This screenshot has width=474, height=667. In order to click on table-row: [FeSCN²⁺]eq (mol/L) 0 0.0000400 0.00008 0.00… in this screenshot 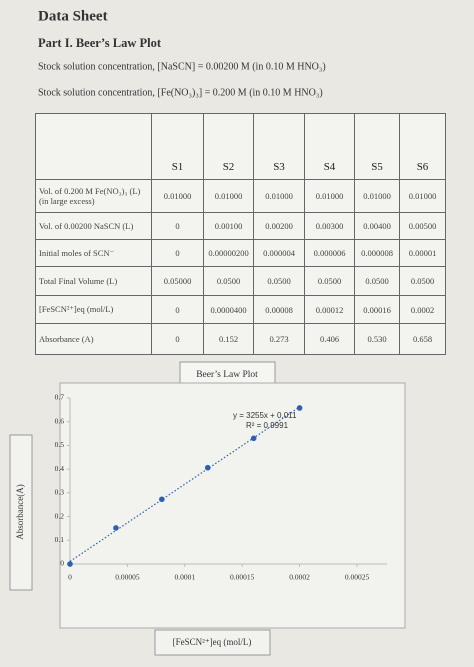, I will do `click(240, 309)`.